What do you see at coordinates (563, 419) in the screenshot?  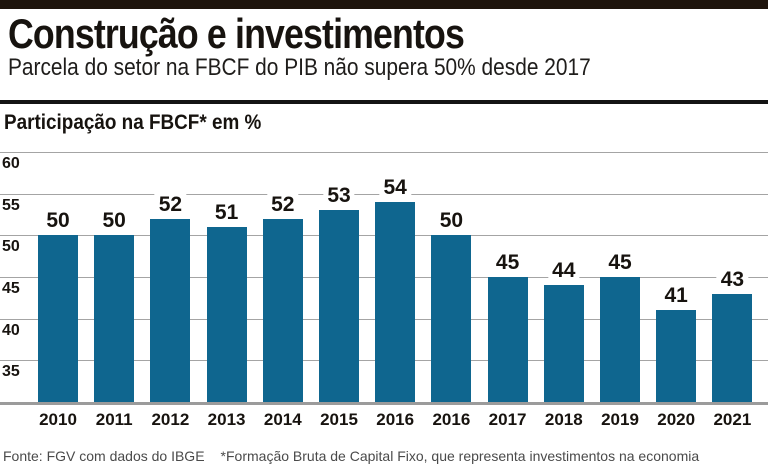 I see `x-tick-label: 2018` at bounding box center [563, 419].